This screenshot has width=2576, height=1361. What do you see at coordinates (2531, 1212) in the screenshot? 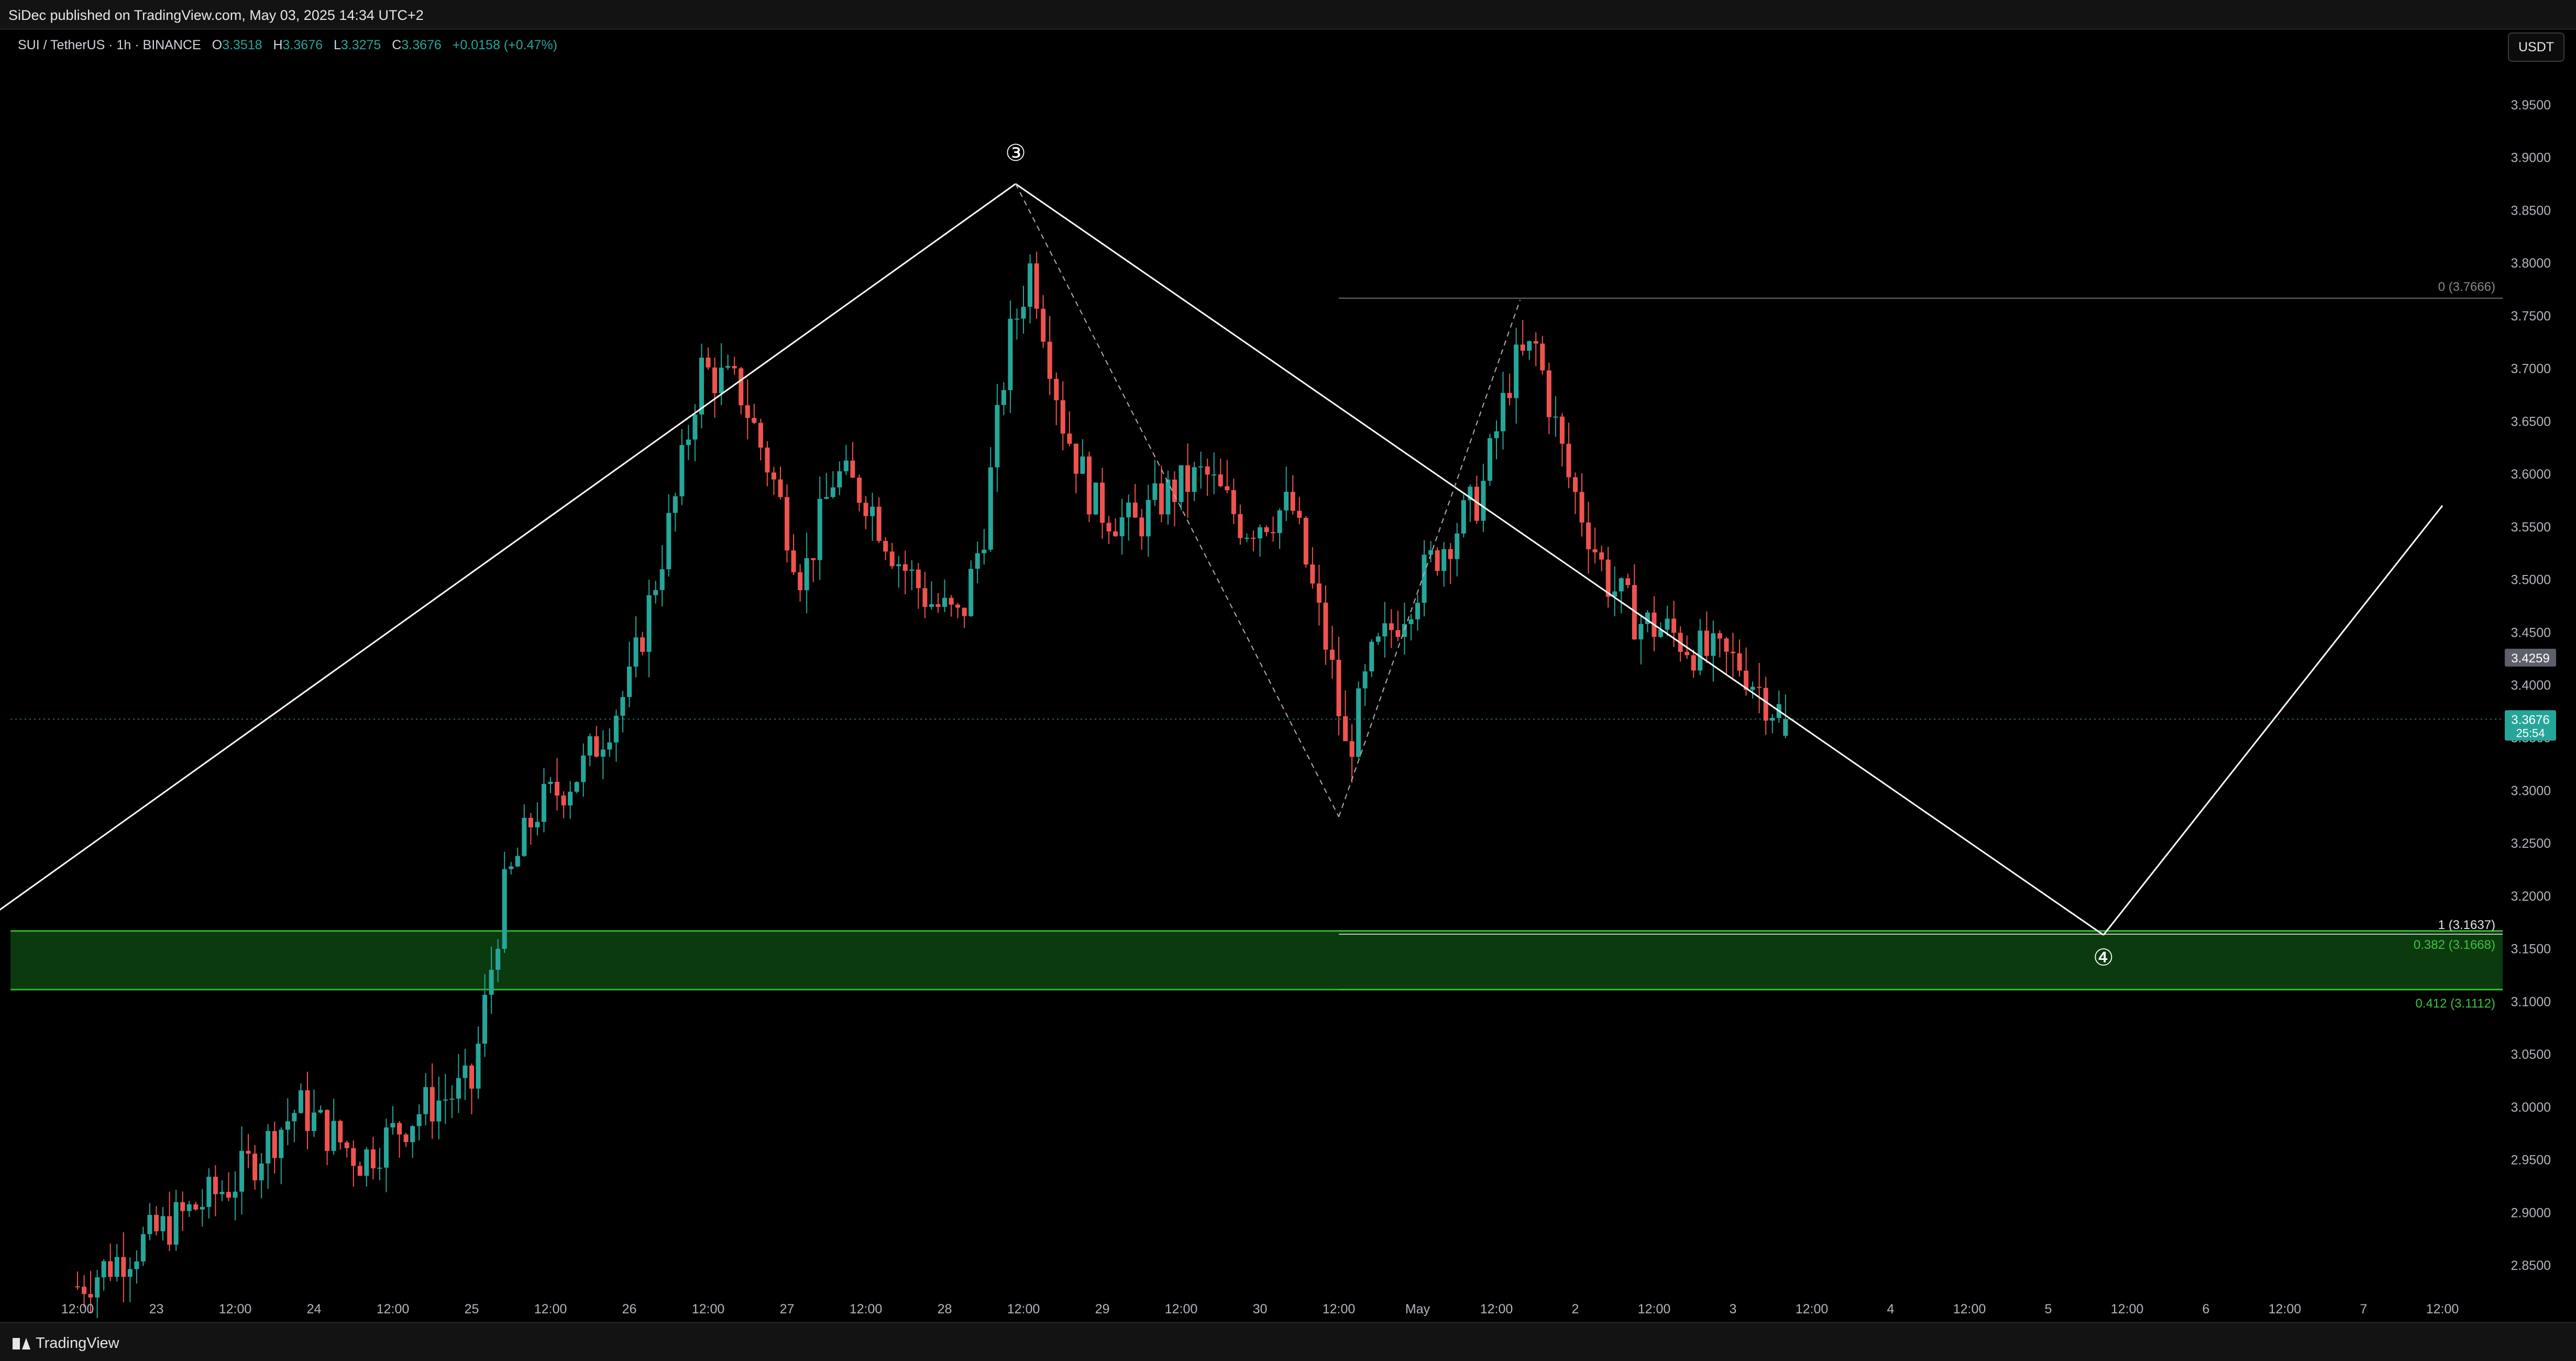
I see `y-tick-21: 2.9000` at bounding box center [2531, 1212].